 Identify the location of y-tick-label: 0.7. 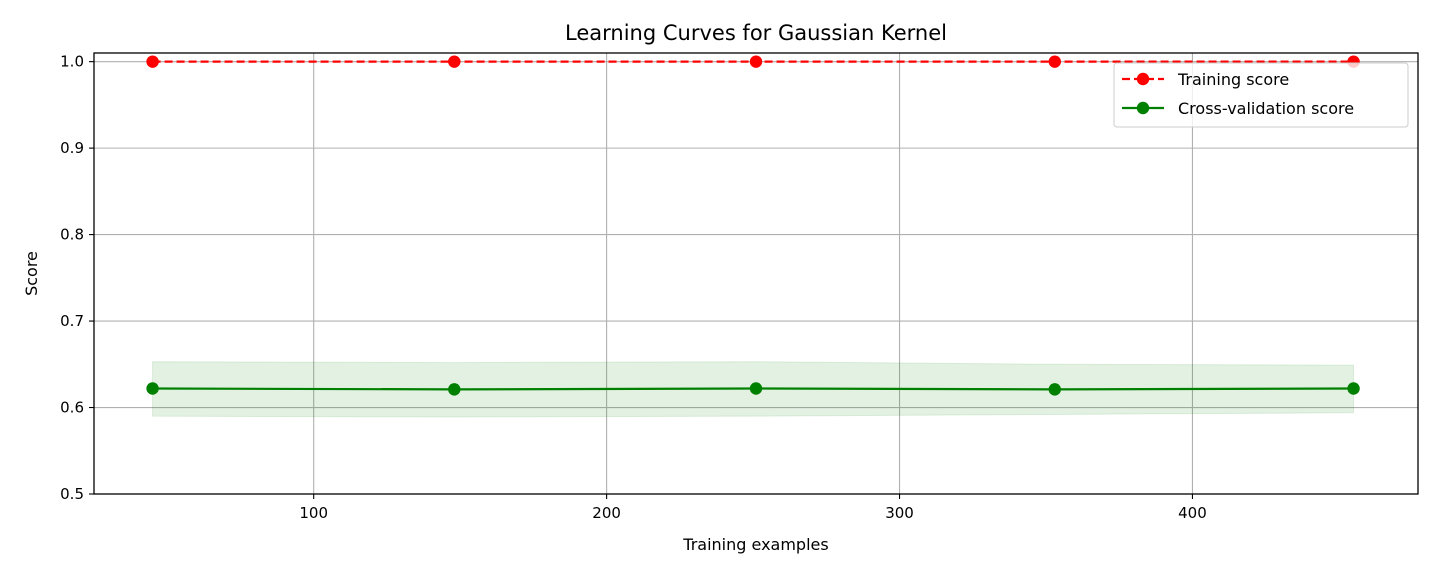
(72, 321).